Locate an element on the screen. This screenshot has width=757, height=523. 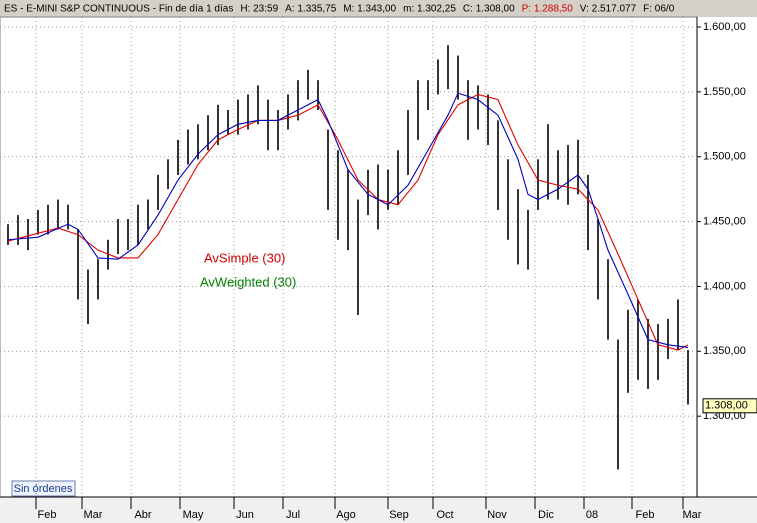
header-item: H: 23:59 is located at coordinates (259, 9).